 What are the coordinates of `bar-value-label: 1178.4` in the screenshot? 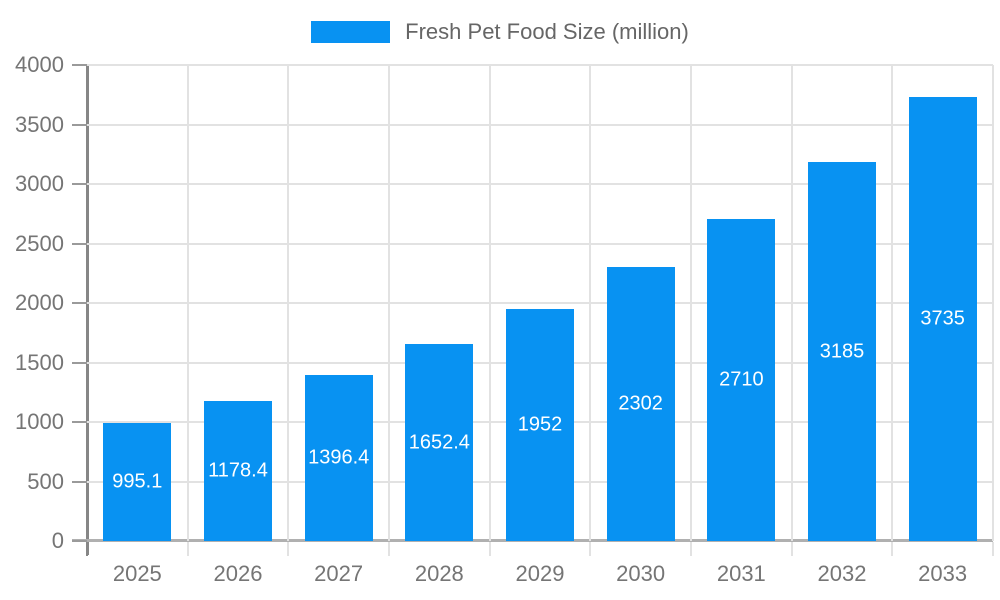 It's located at (238, 470).